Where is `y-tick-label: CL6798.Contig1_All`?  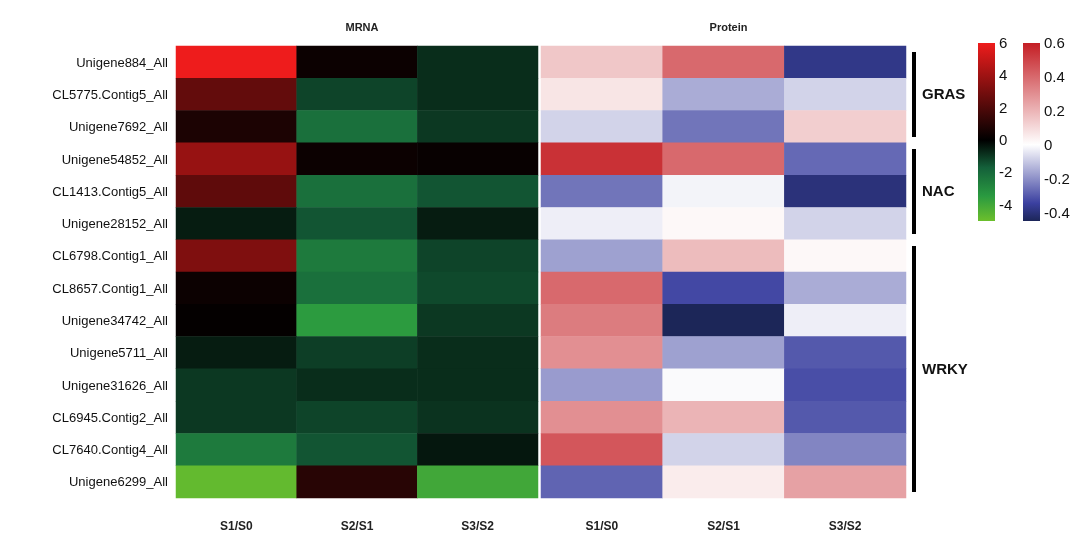
y-tick-label: CL6798.Contig1_All is located at coordinates (110, 256).